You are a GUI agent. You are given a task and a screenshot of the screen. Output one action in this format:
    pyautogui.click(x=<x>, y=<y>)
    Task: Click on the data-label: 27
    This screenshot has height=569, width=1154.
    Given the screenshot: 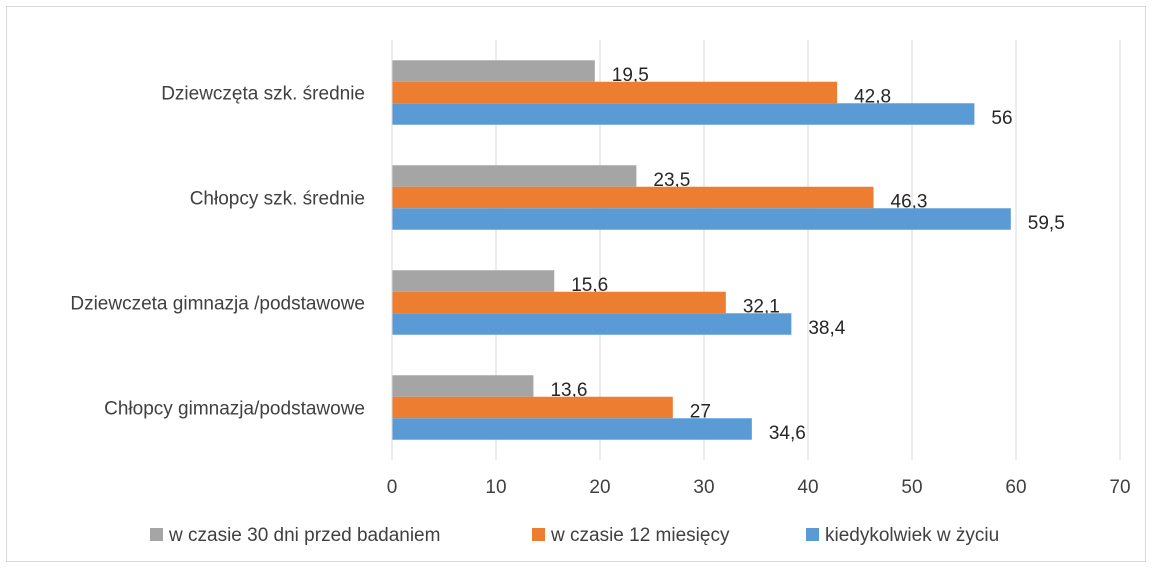 What is the action you would take?
    pyautogui.click(x=700, y=411)
    